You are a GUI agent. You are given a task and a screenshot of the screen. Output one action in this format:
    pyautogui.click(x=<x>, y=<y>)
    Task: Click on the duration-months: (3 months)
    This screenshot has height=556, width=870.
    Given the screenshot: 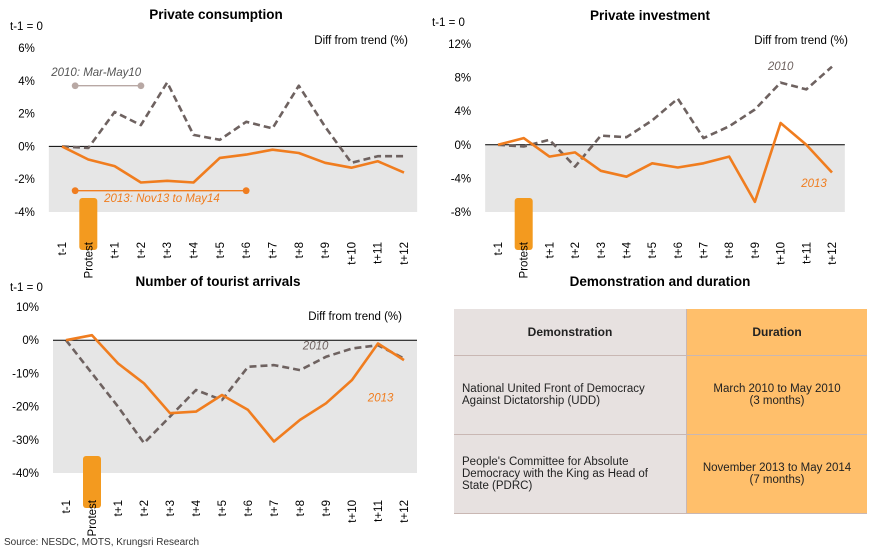 What is the action you would take?
    pyautogui.click(x=777, y=401)
    